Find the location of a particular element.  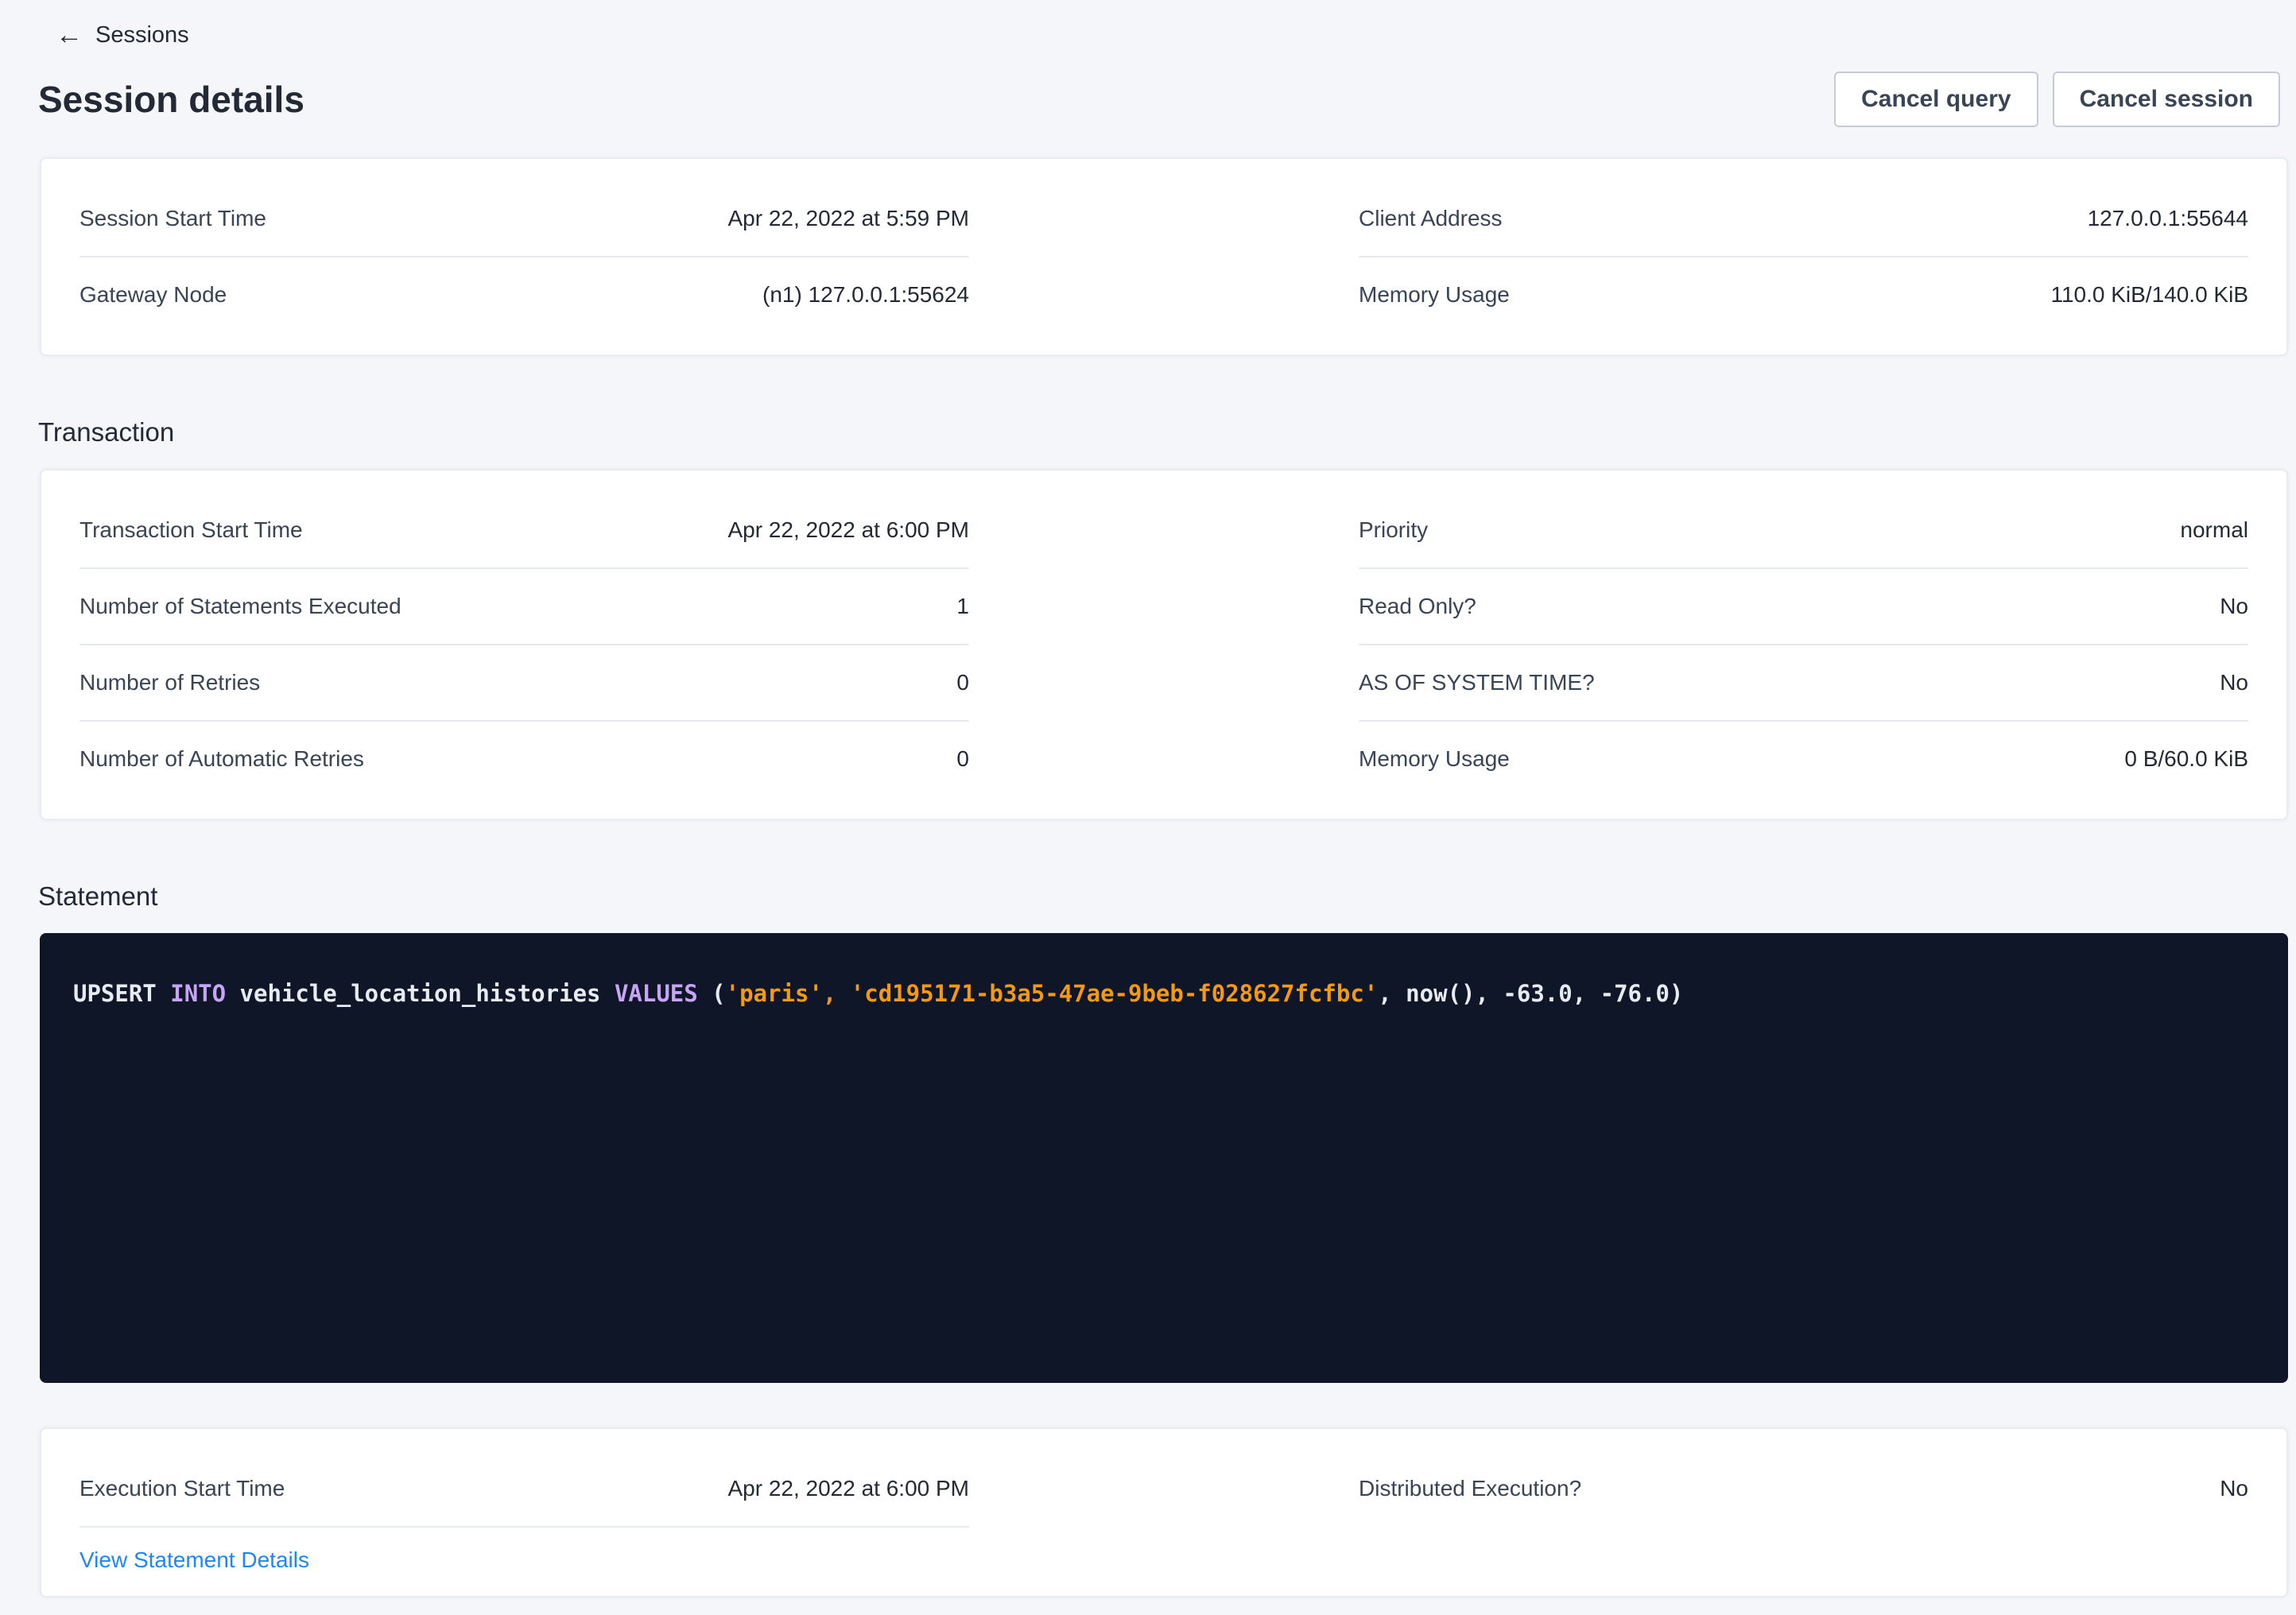

row-priority: Priority normal is located at coordinates (1803, 531).